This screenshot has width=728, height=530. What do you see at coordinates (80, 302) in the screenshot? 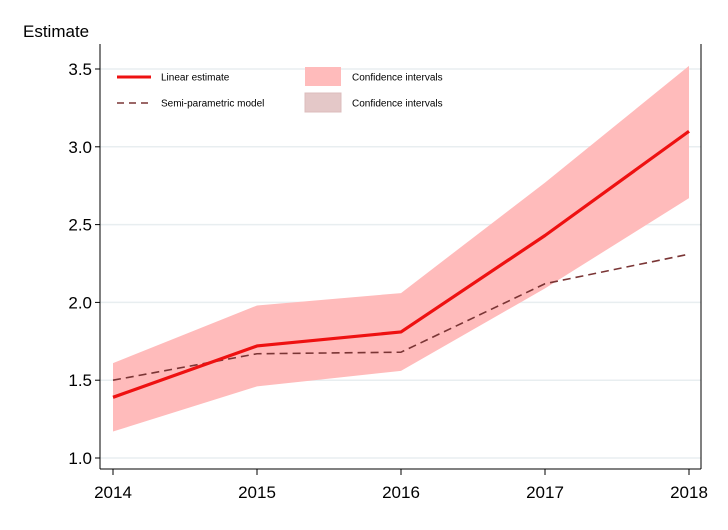
I see `y-tick-label-2: 2.0` at bounding box center [80, 302].